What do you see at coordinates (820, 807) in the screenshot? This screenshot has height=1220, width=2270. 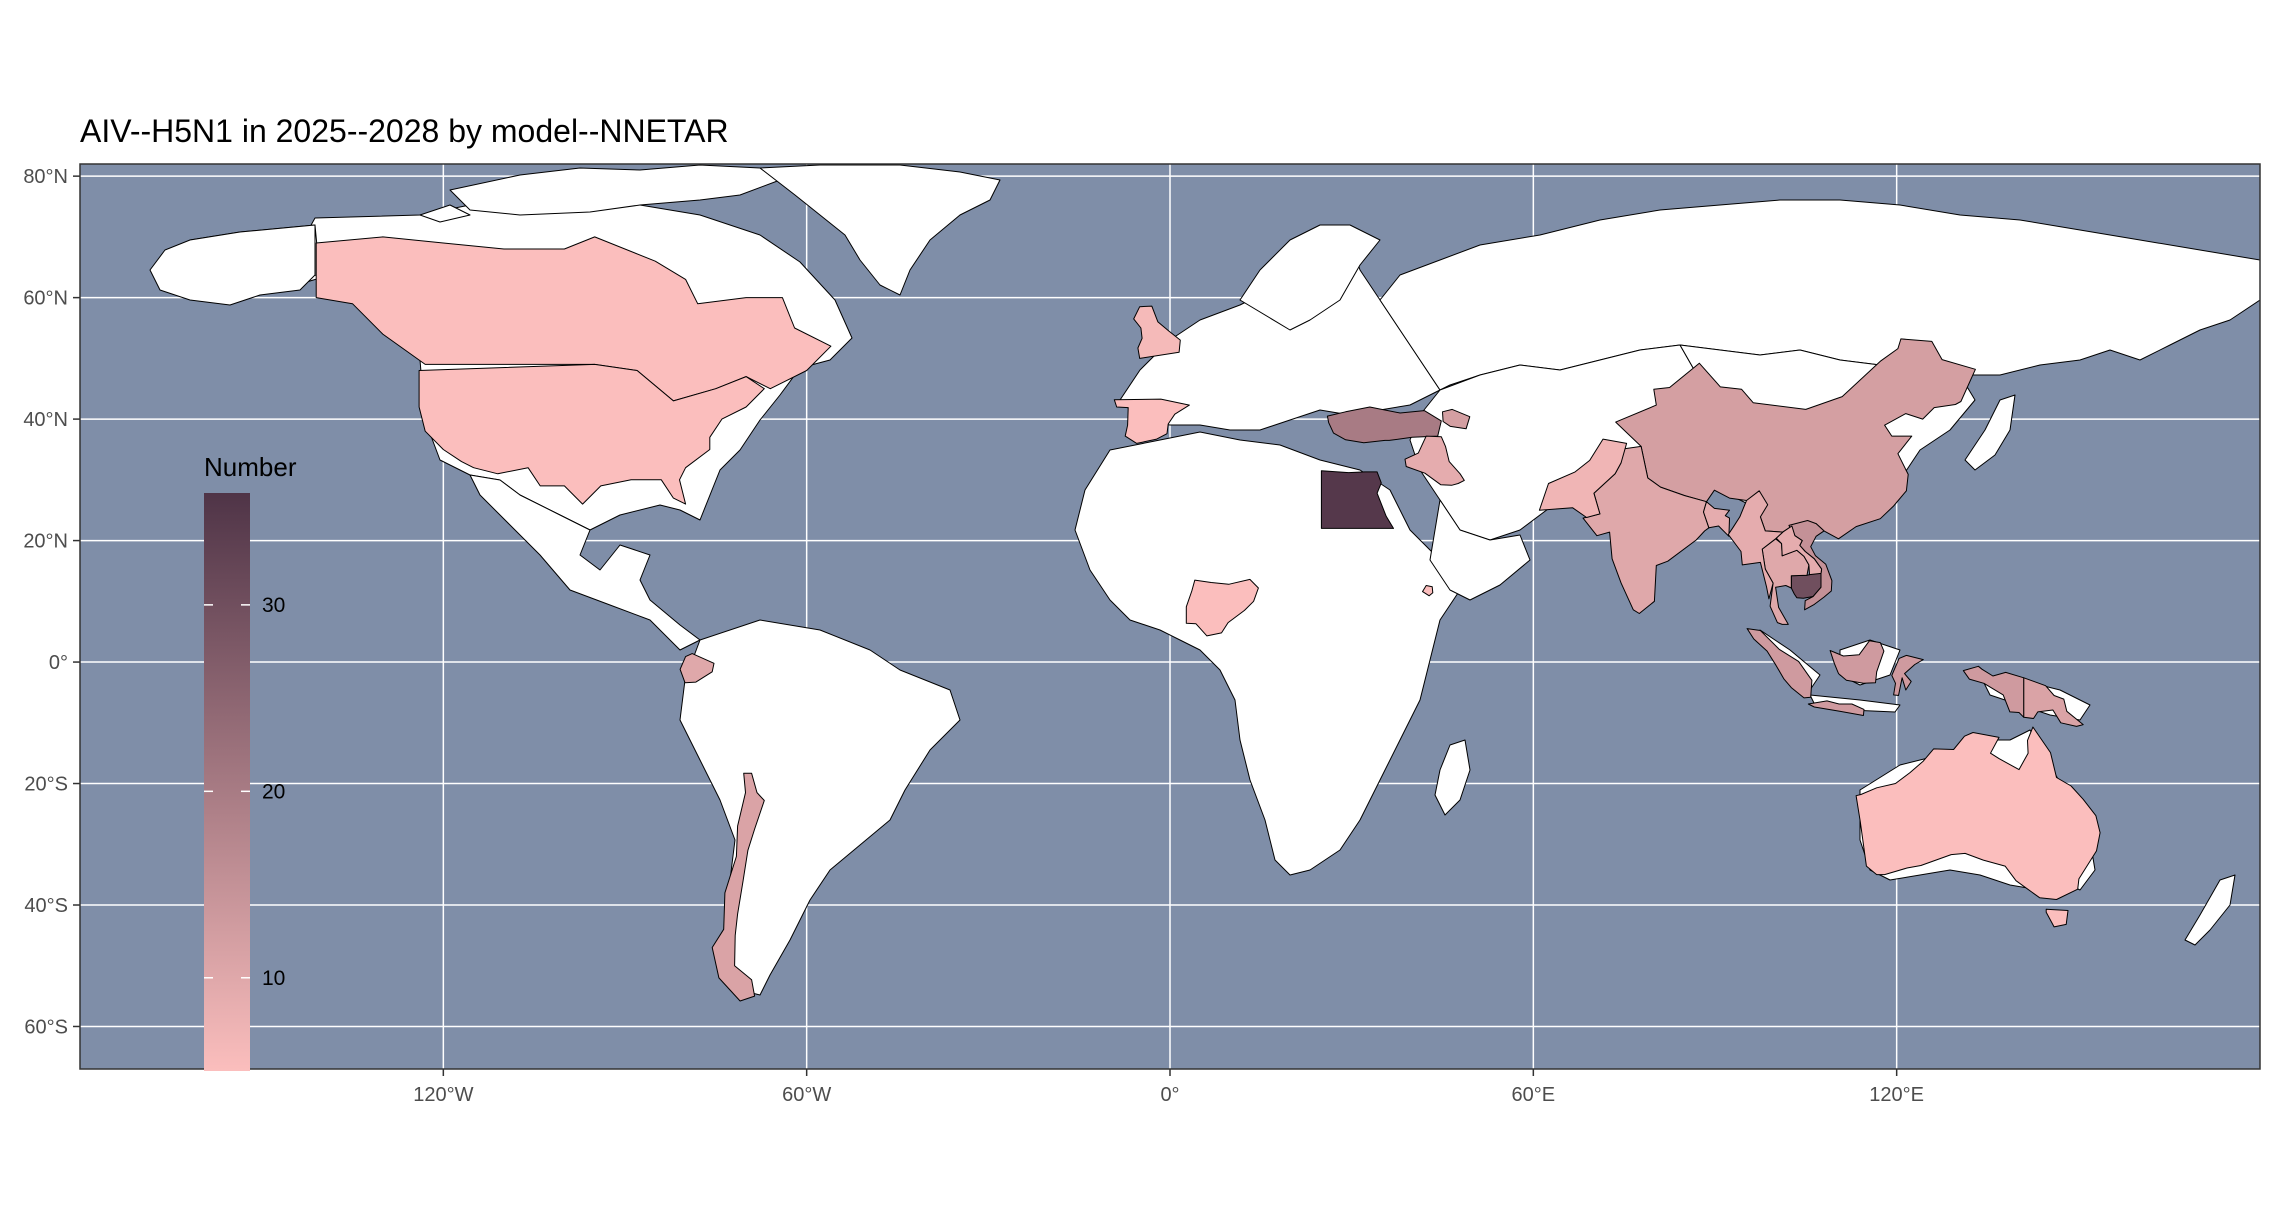 I see `land-south-america` at bounding box center [820, 807].